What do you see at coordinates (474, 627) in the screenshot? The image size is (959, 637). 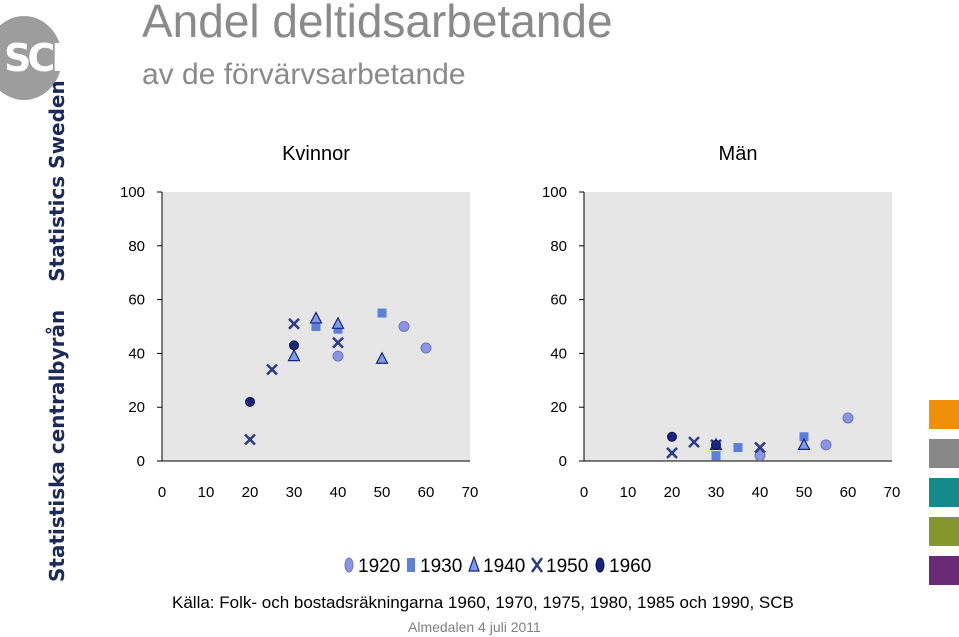 I see `footer-text: Almedalen 4 juli 2011` at bounding box center [474, 627].